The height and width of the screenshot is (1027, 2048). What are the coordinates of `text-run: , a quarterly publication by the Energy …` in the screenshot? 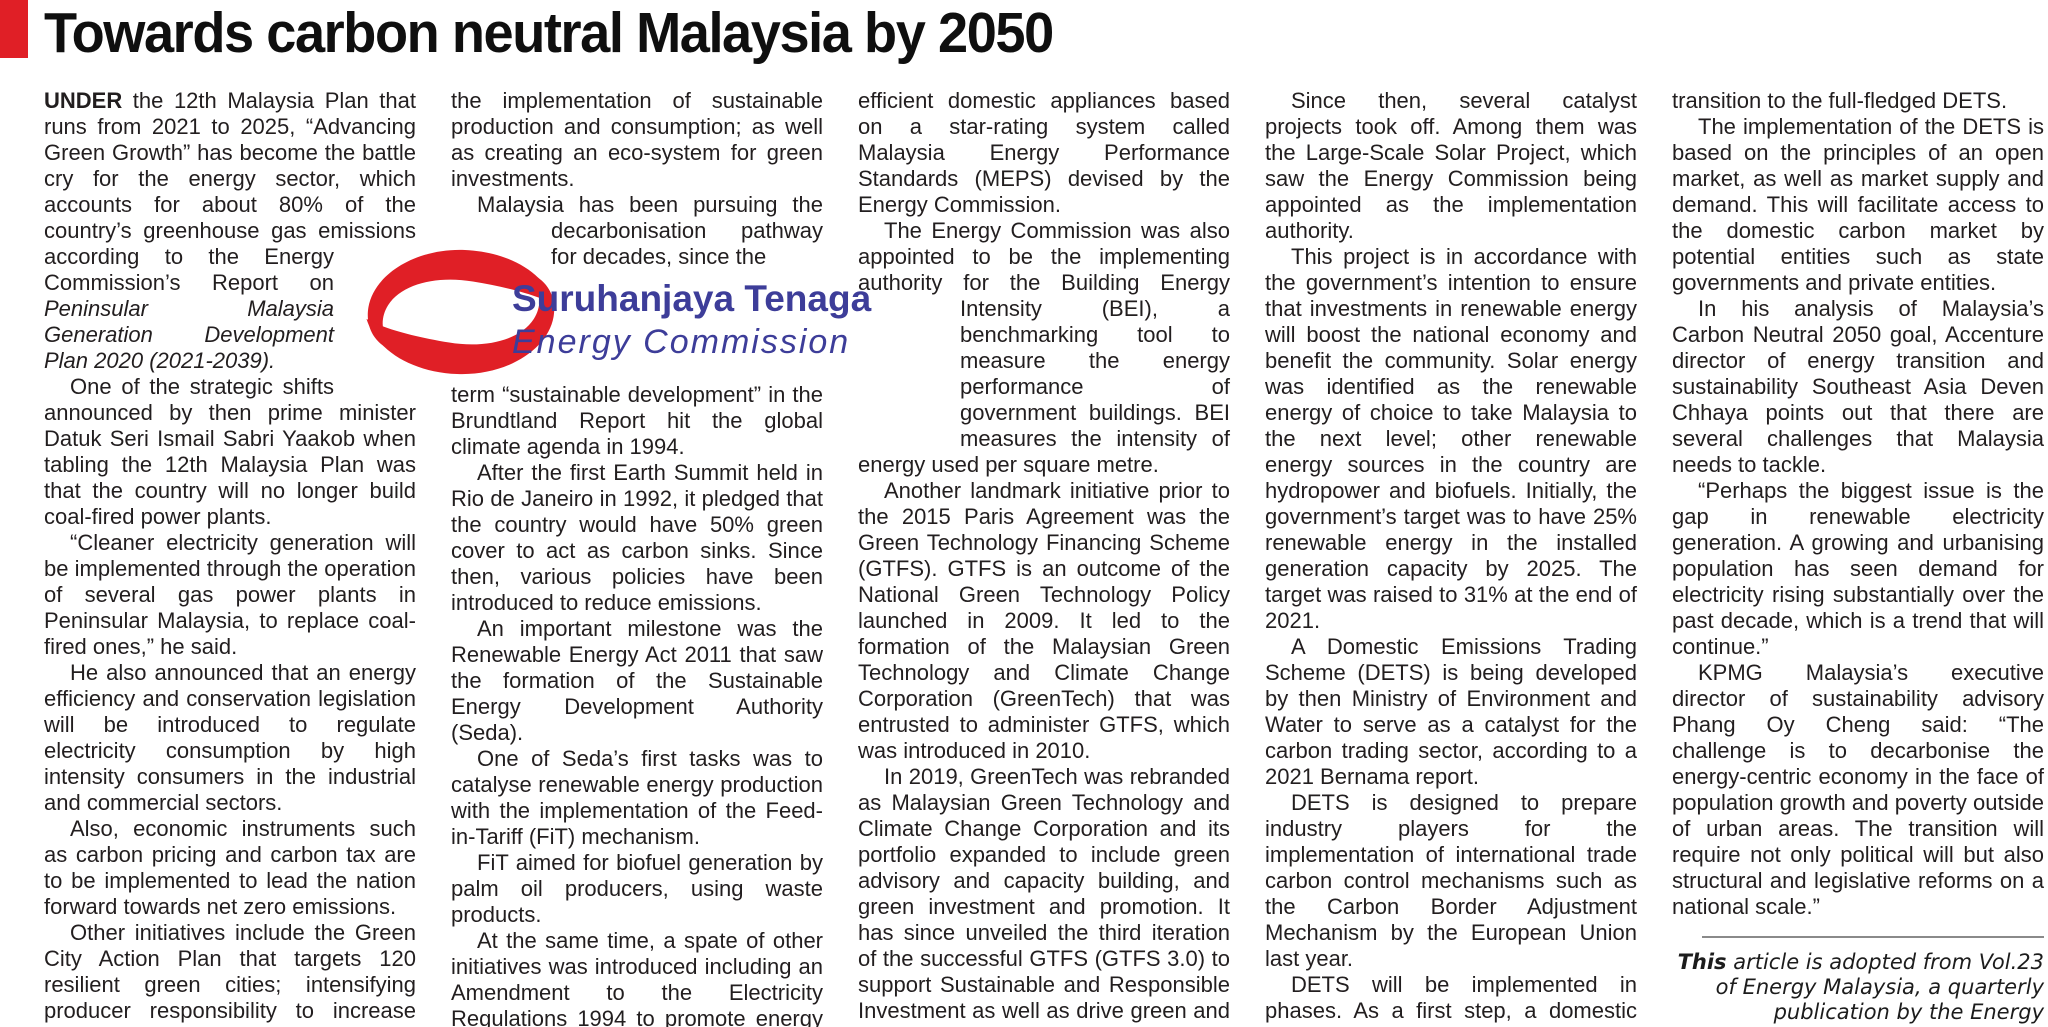 It's located at (1875, 1001).